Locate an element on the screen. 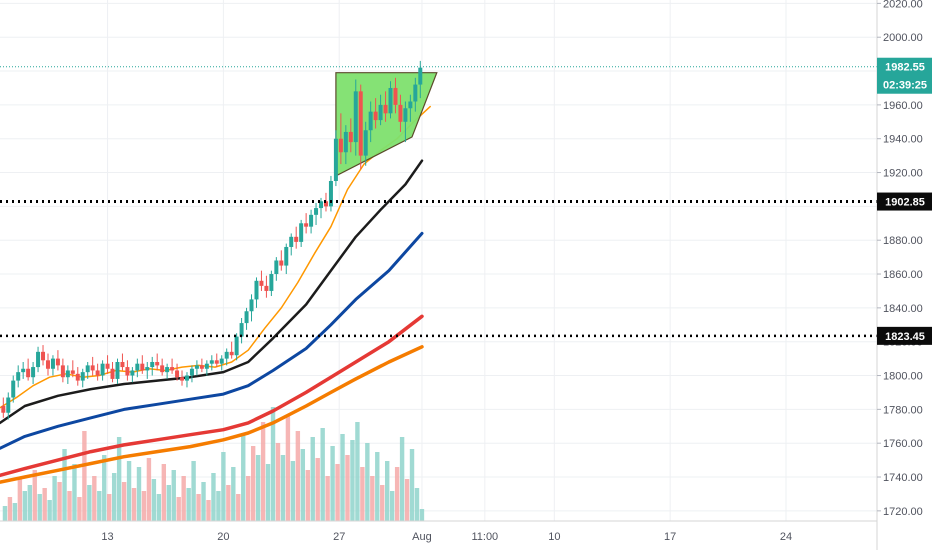  y-tick-label: 1920.00 is located at coordinates (903, 174).